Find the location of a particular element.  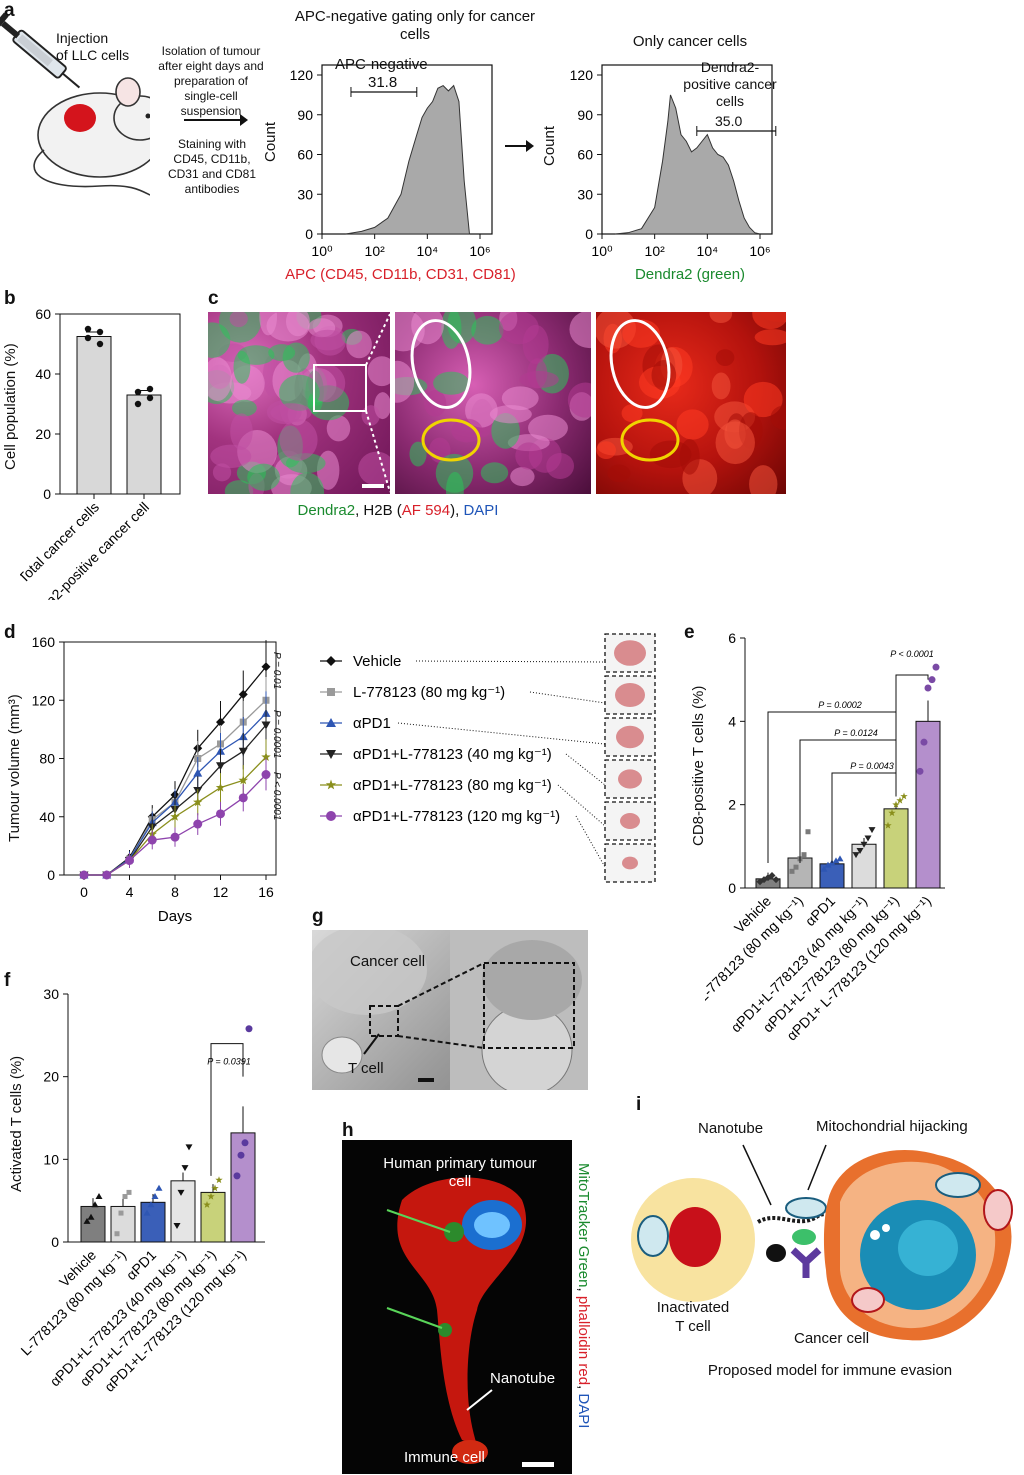

d-xtick-label: 0 is located at coordinates (84, 892).